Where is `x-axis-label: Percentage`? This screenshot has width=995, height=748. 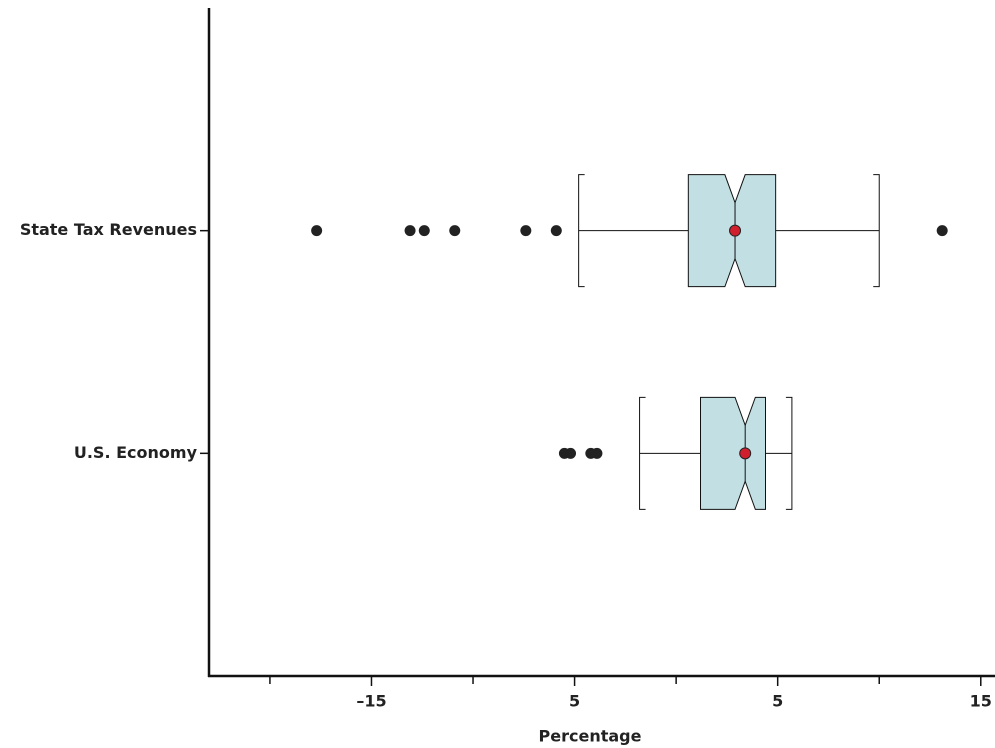 x-axis-label: Percentage is located at coordinates (590, 736).